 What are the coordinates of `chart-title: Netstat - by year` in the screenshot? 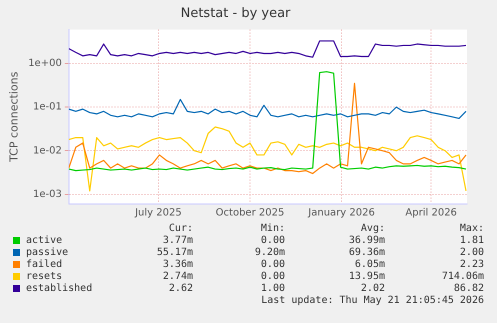 It's located at (236, 14).